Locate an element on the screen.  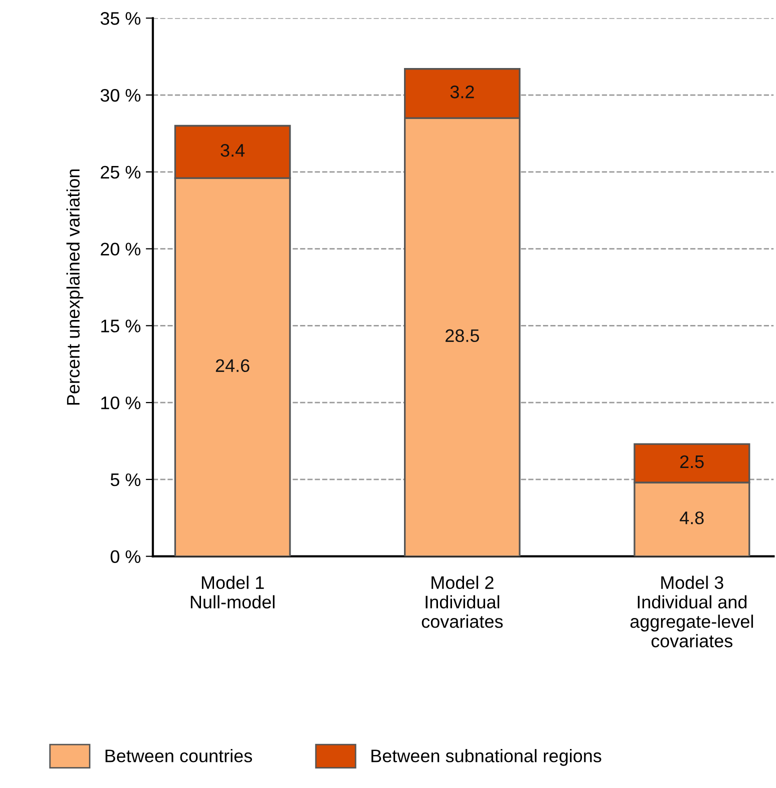
y-tick-label: 0 % is located at coordinates (125, 557).